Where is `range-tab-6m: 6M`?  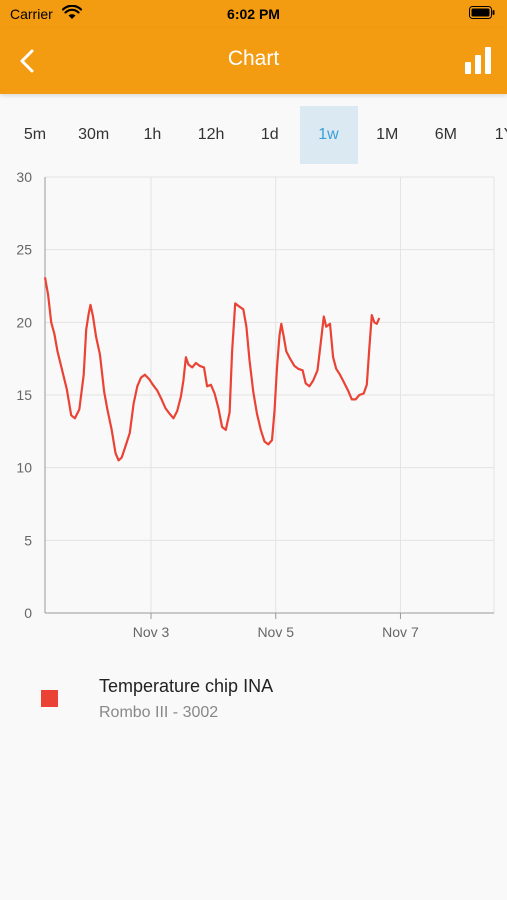
range-tab-6m: 6M is located at coordinates (445, 134).